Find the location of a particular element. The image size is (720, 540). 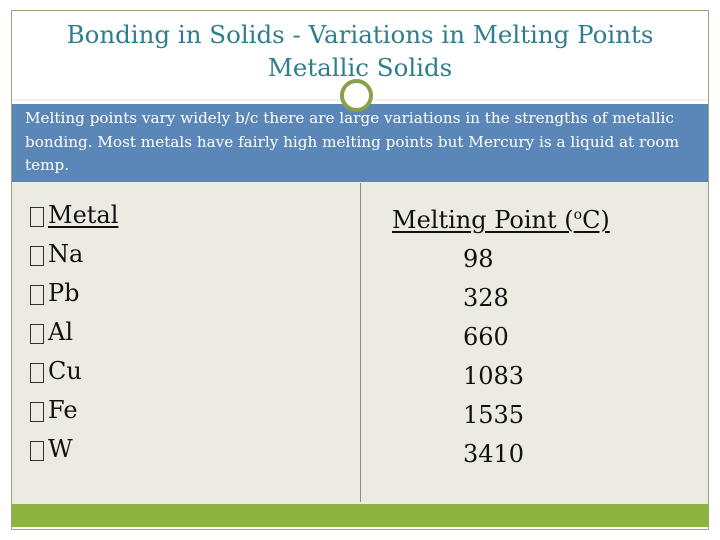

melting-point-value: 328 is located at coordinates (486, 298).